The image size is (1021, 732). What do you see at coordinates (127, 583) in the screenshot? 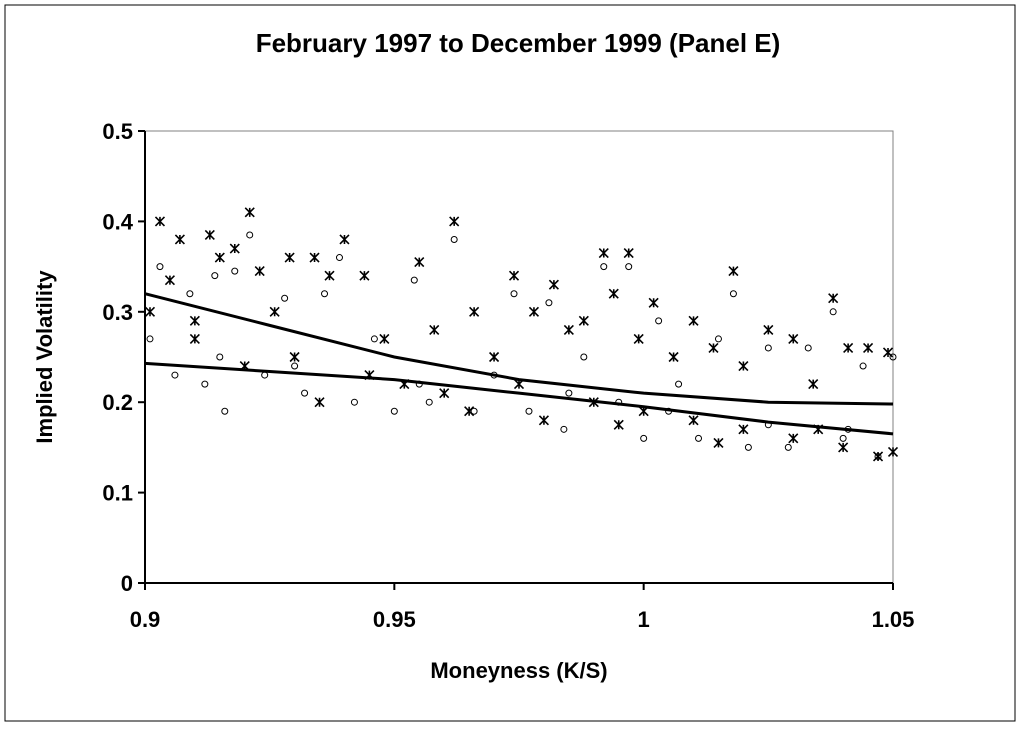
I see `y-tick-label: 0` at bounding box center [127, 583].